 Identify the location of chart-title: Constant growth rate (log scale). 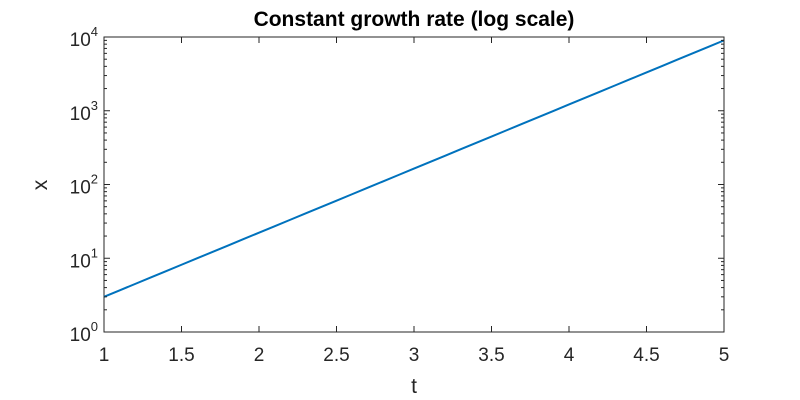
(414, 19).